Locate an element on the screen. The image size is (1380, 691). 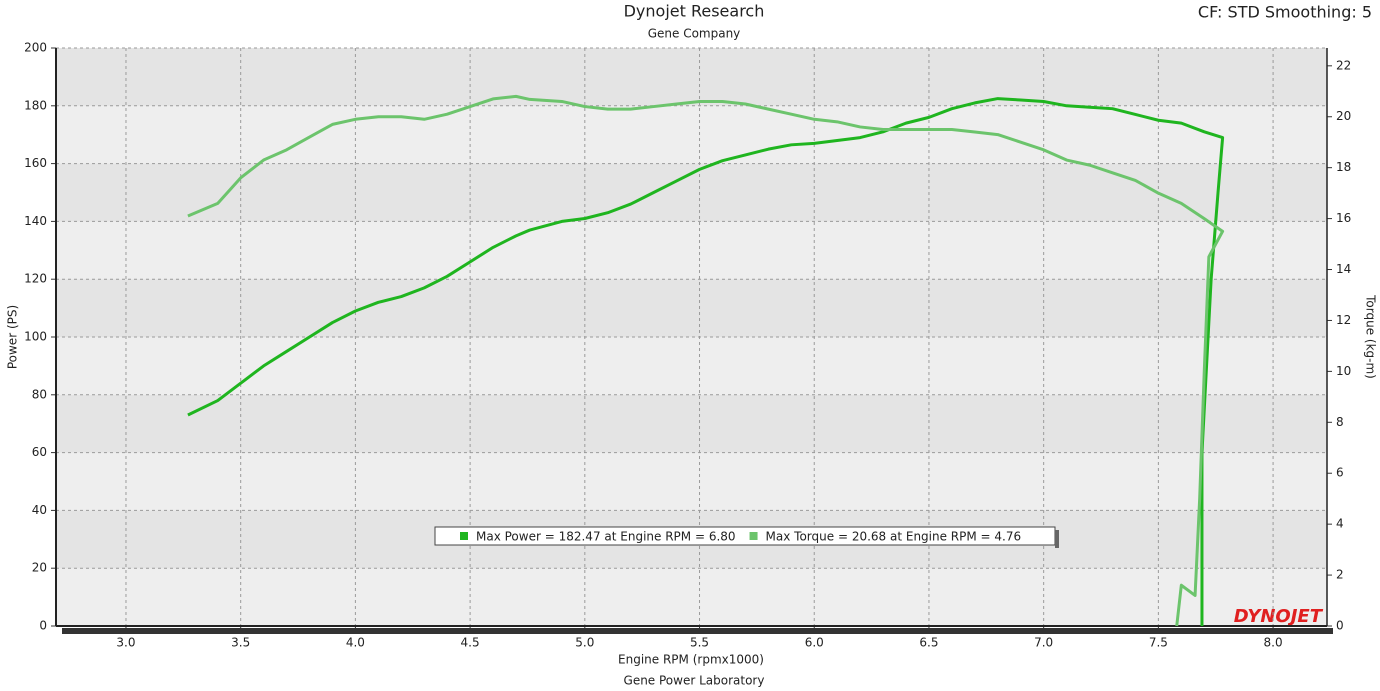
x-tick-label: 5.5 is located at coordinates (699, 643).